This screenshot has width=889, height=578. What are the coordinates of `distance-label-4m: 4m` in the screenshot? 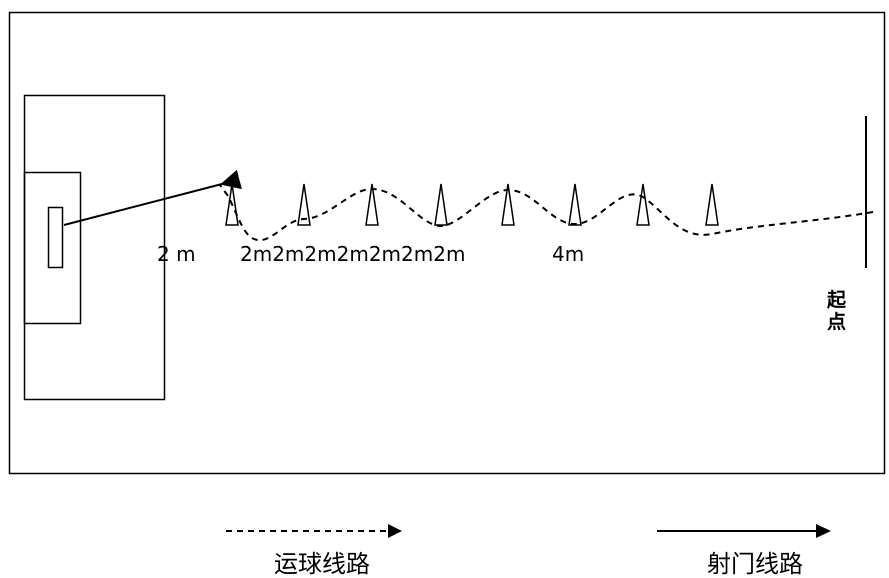 It's located at (568, 254).